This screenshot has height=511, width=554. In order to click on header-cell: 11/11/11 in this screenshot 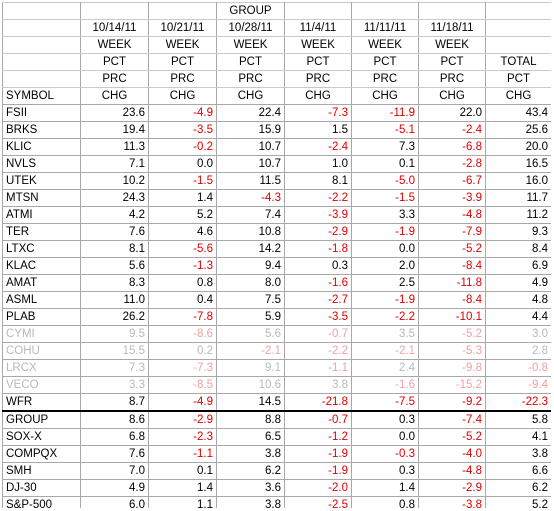, I will do `click(385, 28)`.